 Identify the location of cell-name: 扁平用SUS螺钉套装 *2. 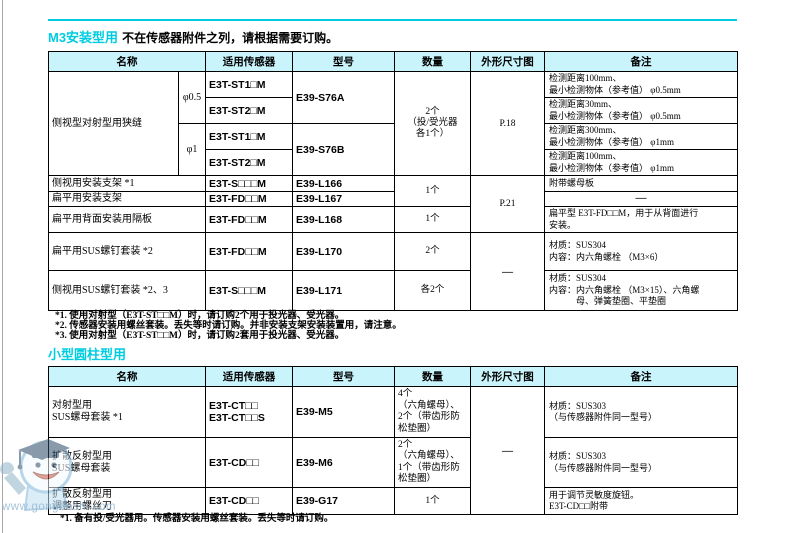
(127, 251).